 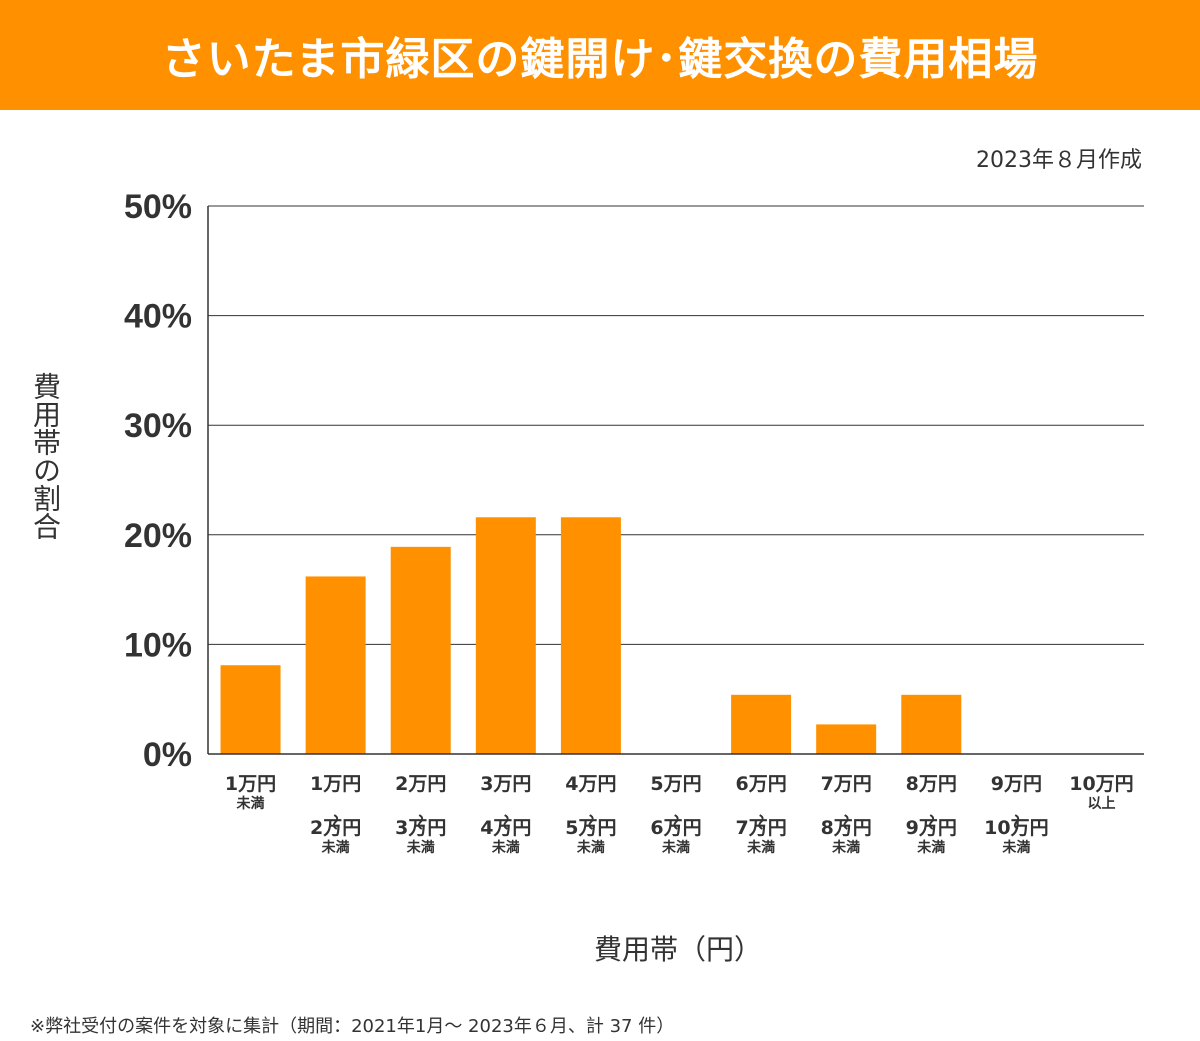 I want to click on title-bar: さいたま市緑区の鍵開け･鍵交換の費用相場, so click(x=600, y=55).